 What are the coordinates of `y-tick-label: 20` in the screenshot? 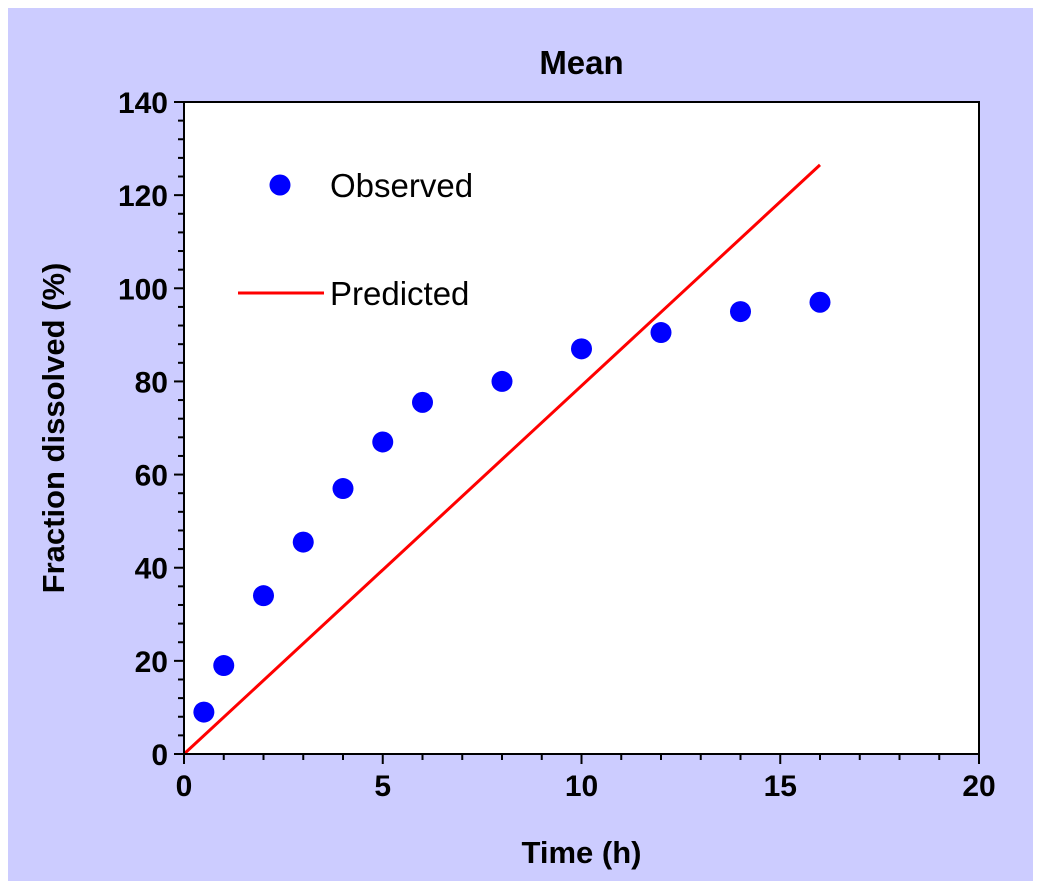 It's located at (151, 662).